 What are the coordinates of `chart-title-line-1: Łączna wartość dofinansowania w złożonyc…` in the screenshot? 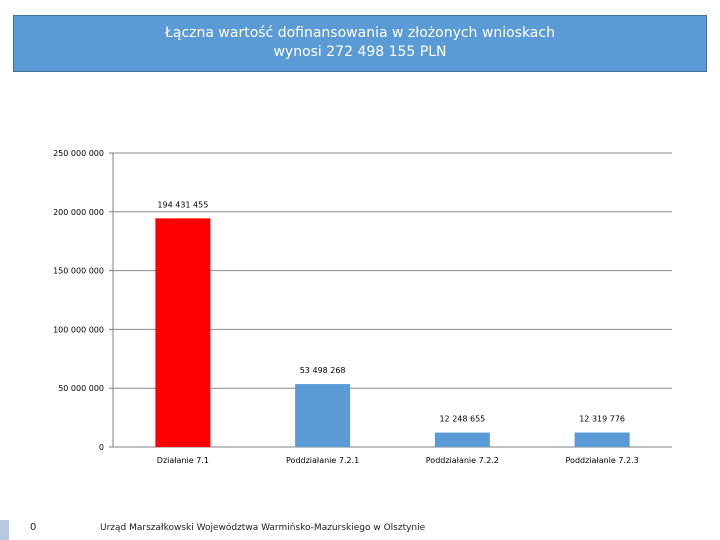 It's located at (360, 33).